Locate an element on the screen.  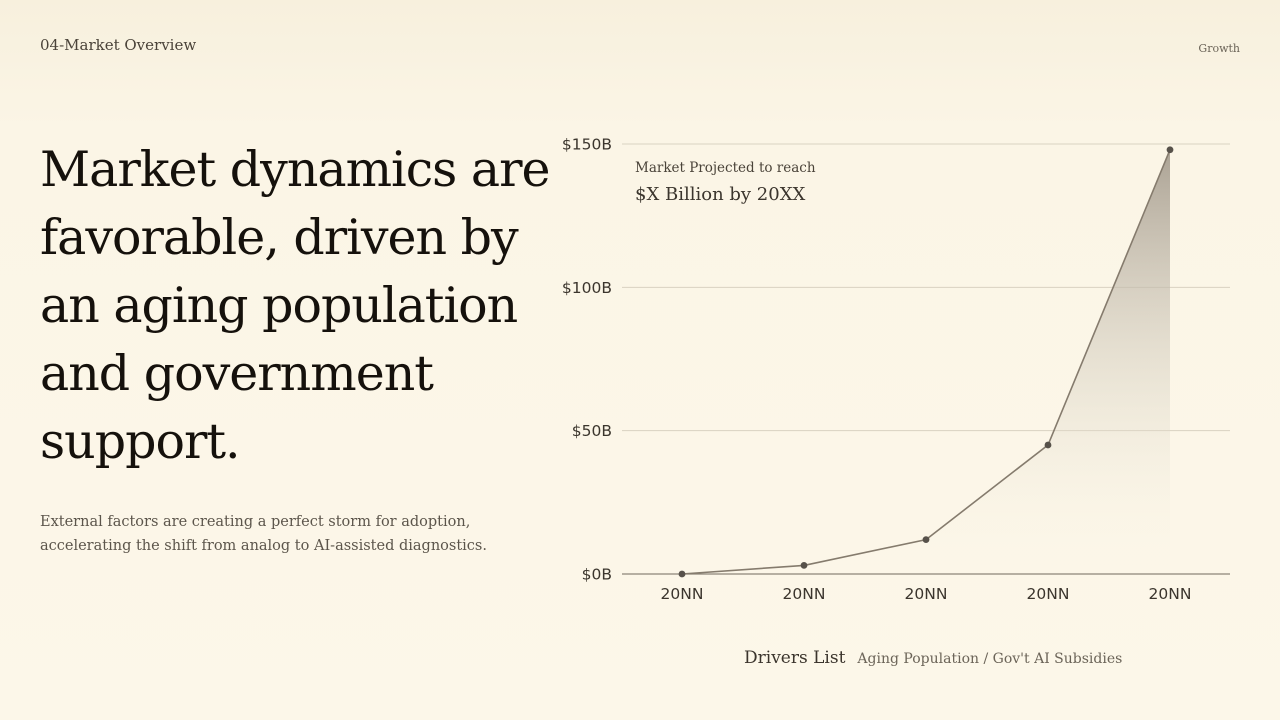
growth-tag: Growth is located at coordinates (1219, 48).